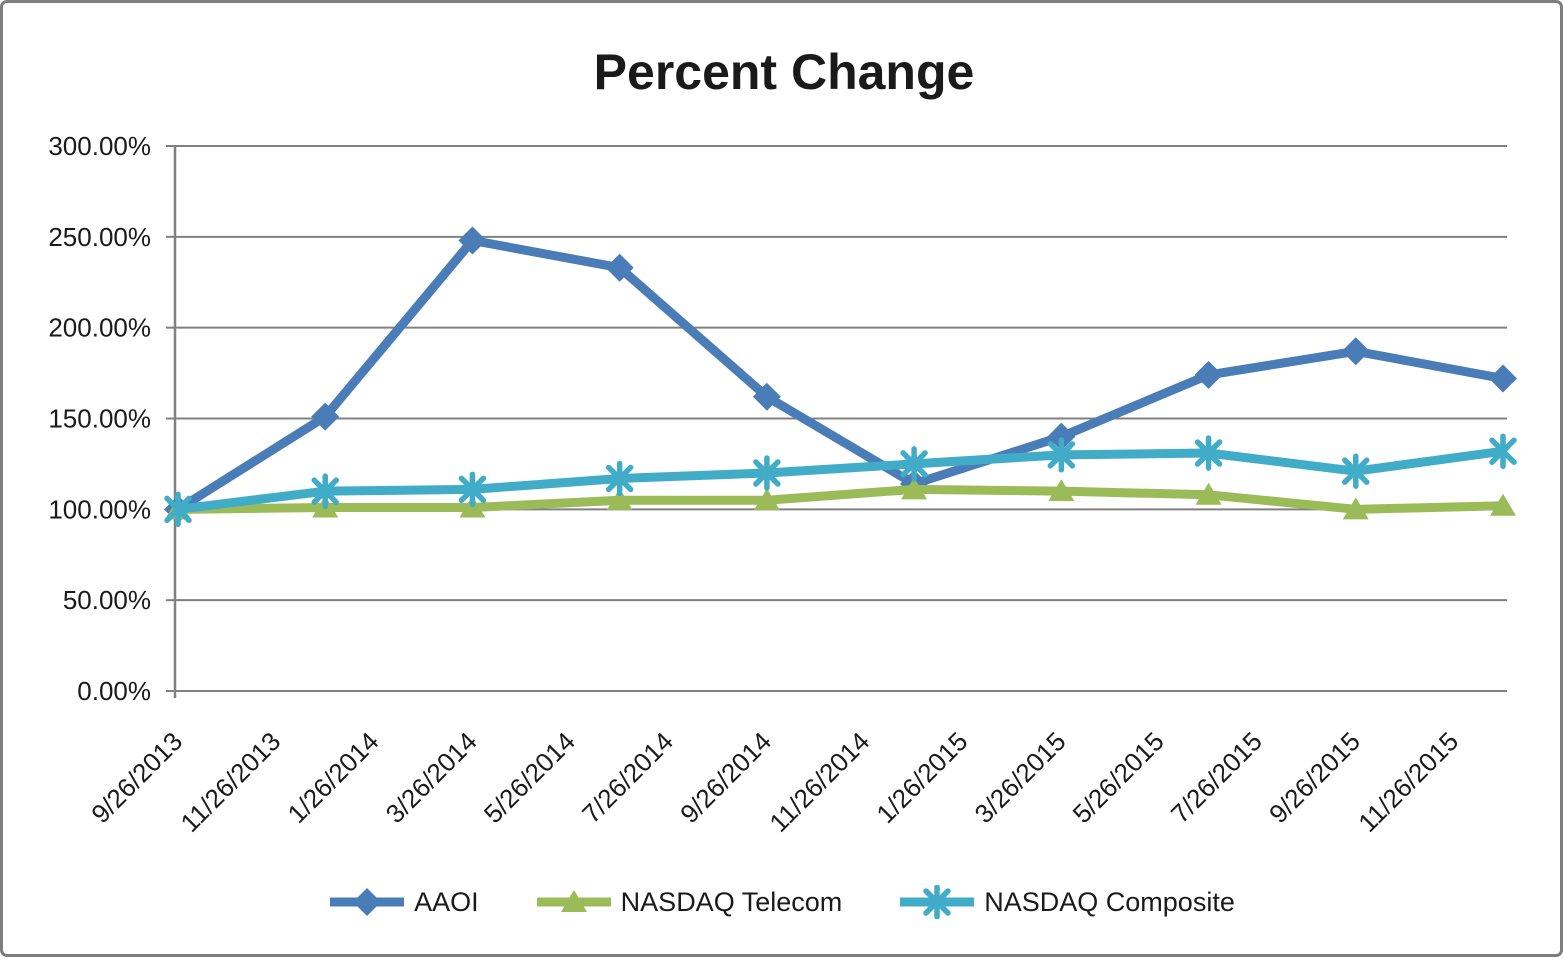  I want to click on x-axis-tick-label: 7/26/2015, so click(1216, 777).